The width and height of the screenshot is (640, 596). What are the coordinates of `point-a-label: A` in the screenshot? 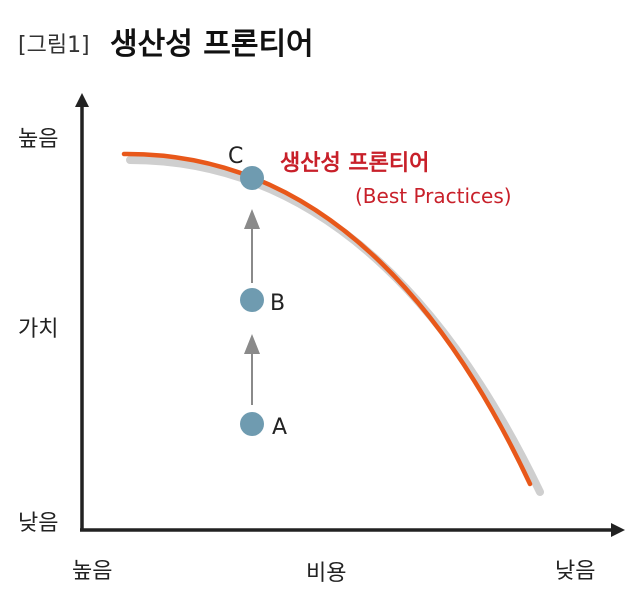 It's located at (279, 427).